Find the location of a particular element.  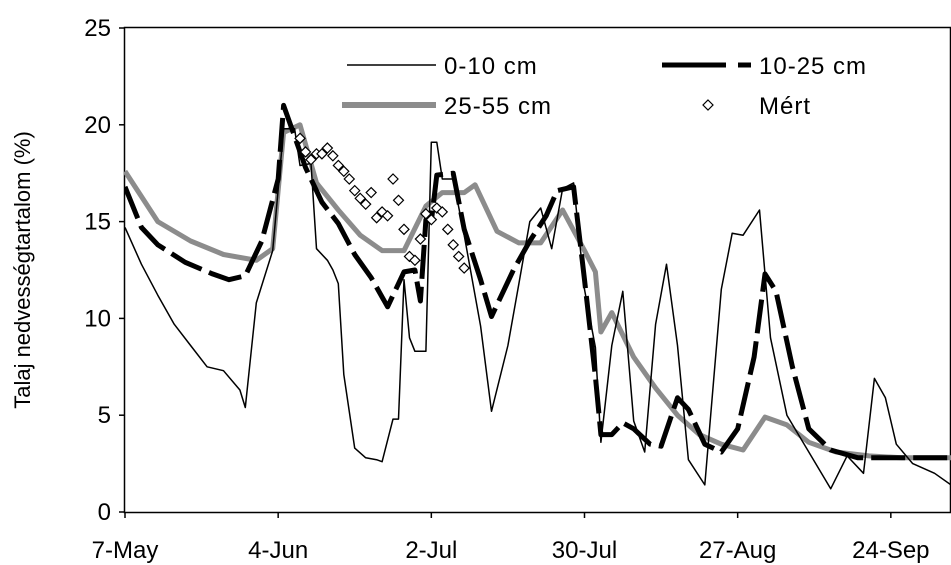

x-tick-label: 7-May is located at coordinates (125, 550).